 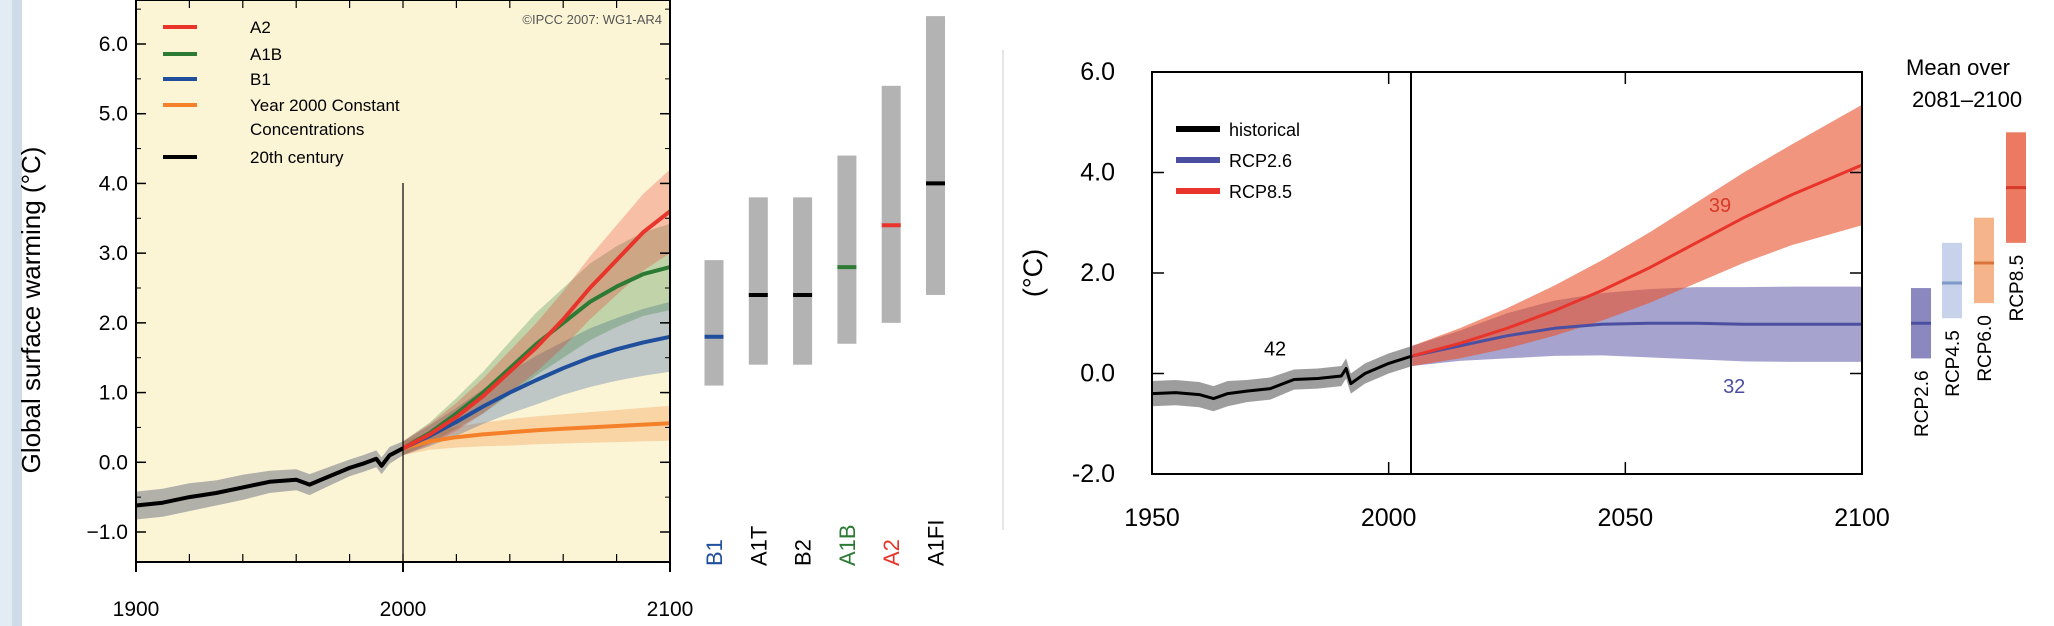 What do you see at coordinates (825, 291) in the screenshot?
I see `ar4-likely-range-bars: B1 A1T B2 A1B A2 A1FI` at bounding box center [825, 291].